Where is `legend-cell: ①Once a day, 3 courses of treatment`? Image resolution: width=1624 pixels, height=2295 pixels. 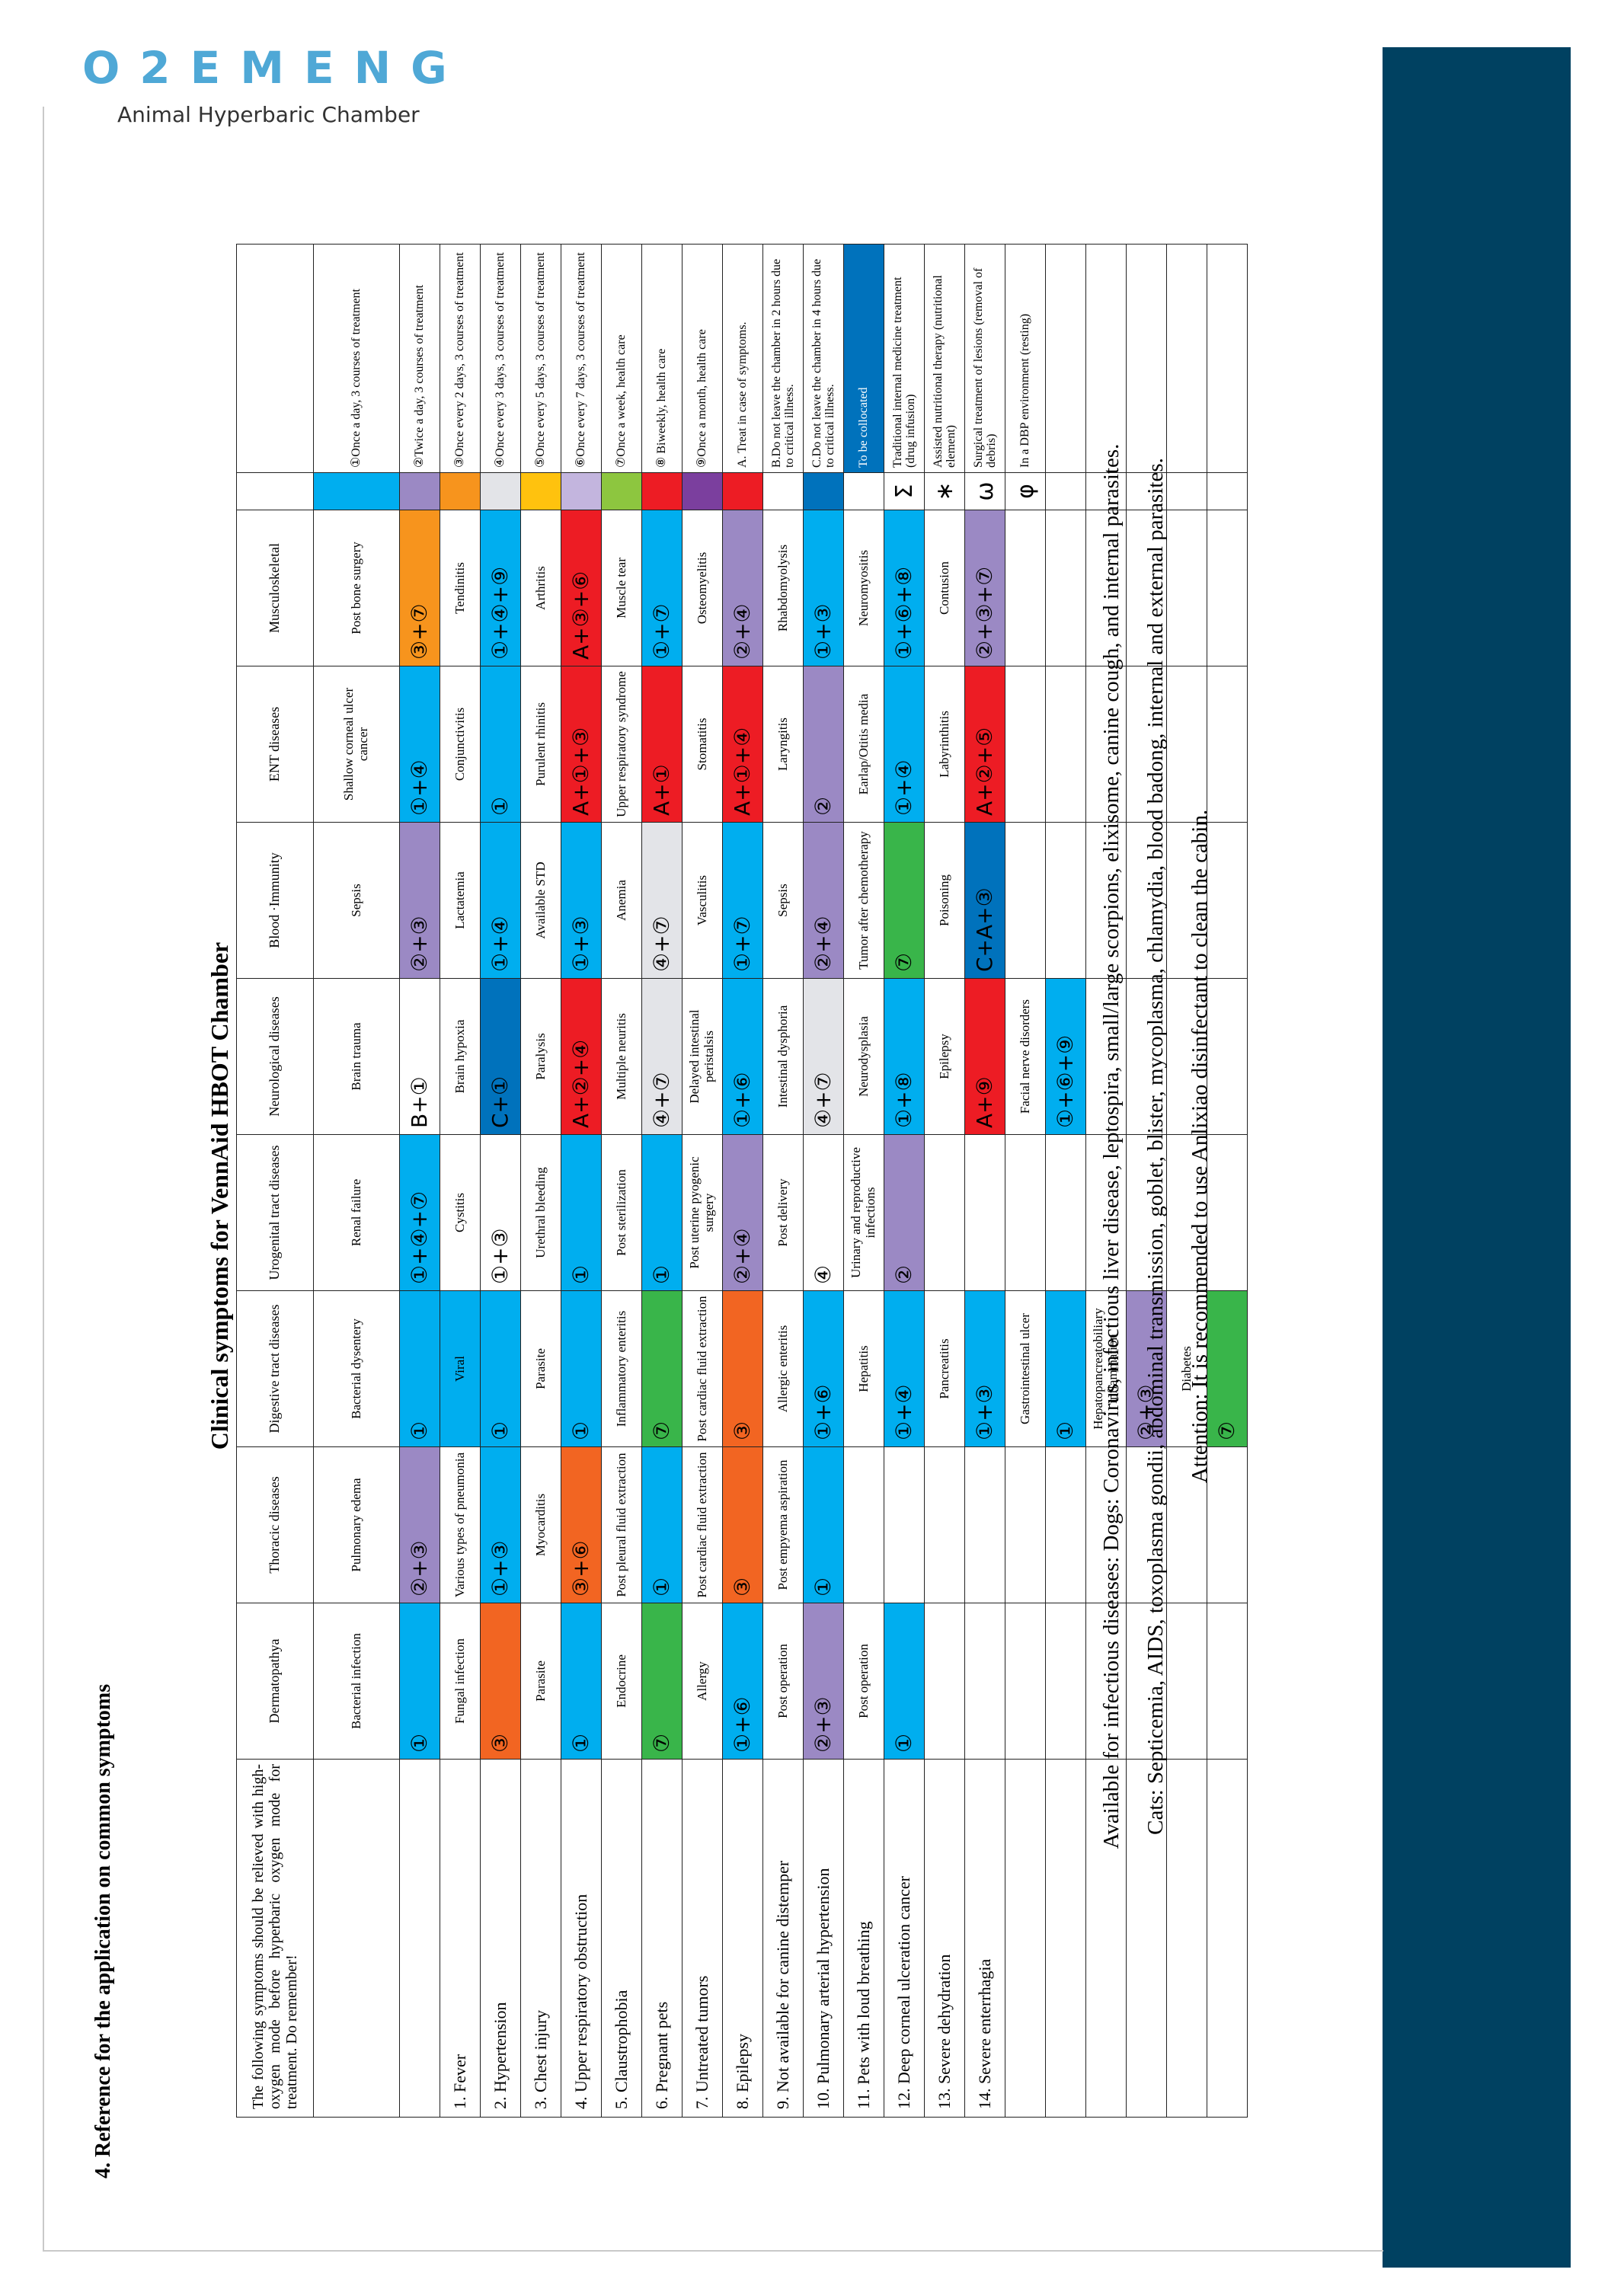
legend-cell: ①Once a day, 3 courses of treatment is located at coordinates (357, 358).